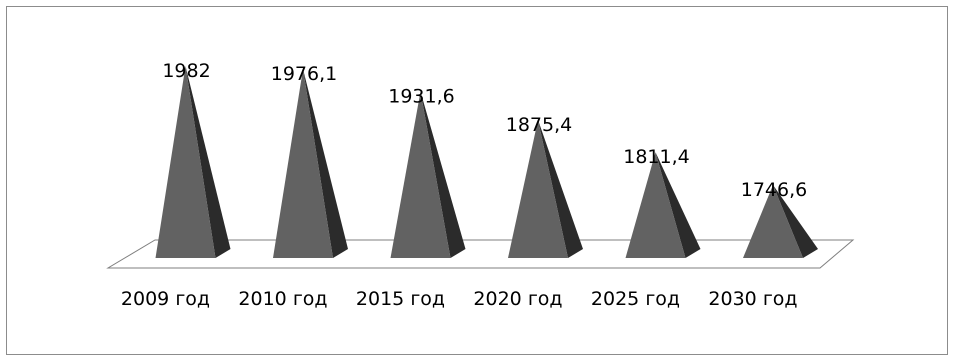 The image size is (954, 361). What do you see at coordinates (421, 96) in the screenshot?
I see `data-label: 1931,6` at bounding box center [421, 96].